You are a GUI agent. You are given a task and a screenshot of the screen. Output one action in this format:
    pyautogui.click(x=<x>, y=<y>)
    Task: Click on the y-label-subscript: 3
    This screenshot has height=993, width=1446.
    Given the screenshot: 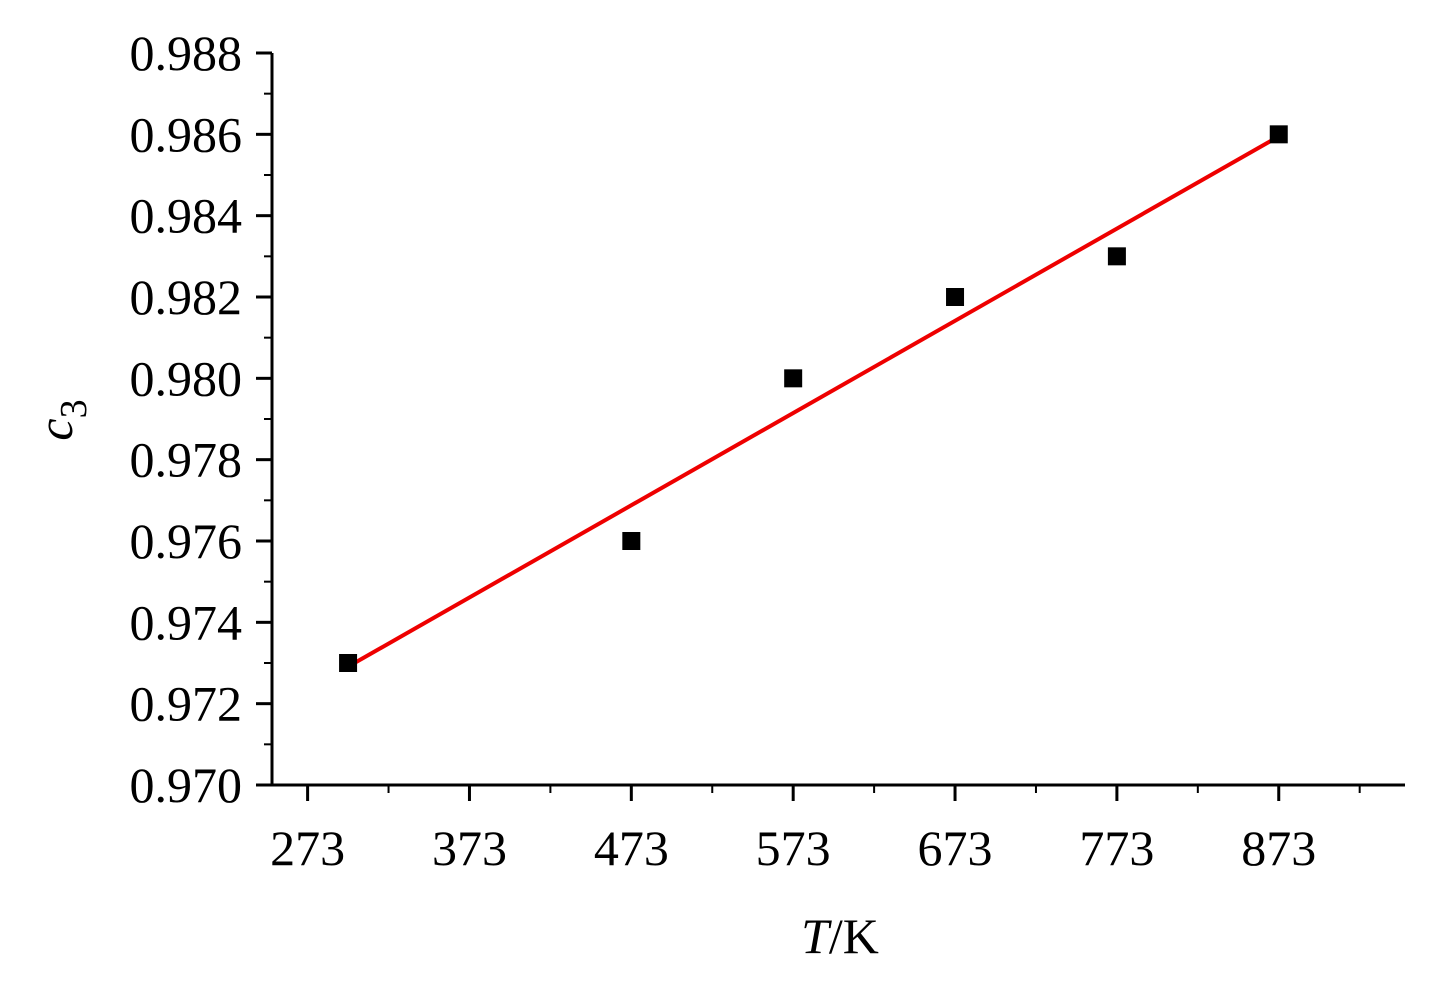 What is the action you would take?
    pyautogui.click(x=74, y=408)
    